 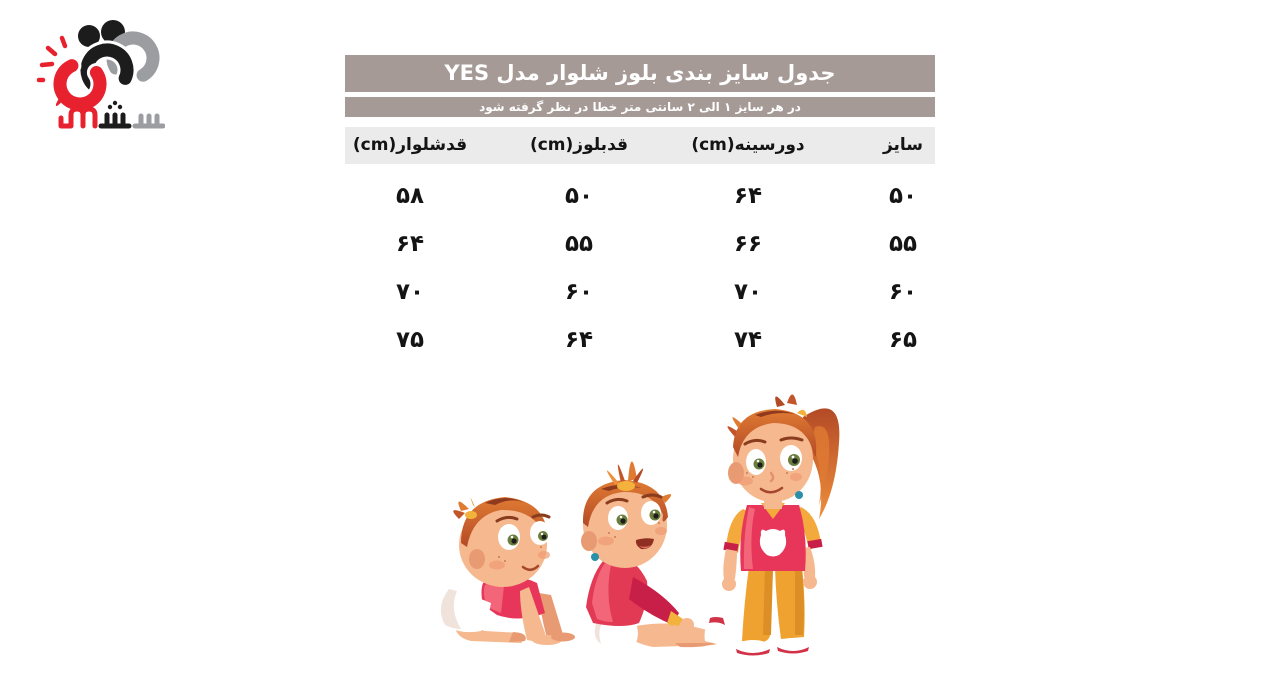 I want to click on table-header-row: سایز دورسینه(cm) قدبلوز(cm) قدشلوار(cm), so click(x=640, y=145).